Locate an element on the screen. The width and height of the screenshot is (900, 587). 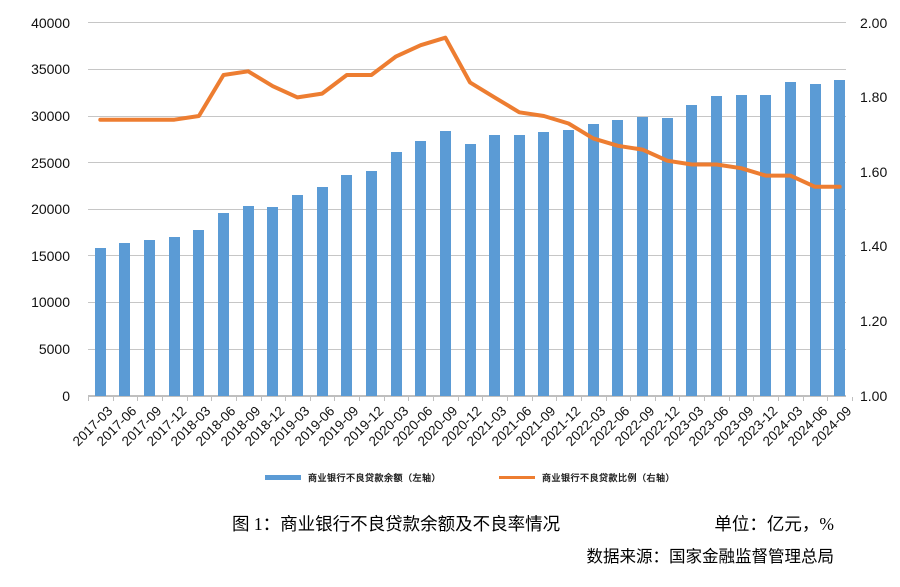
right-axis-tick-label: 1.40 is located at coordinates (874, 246).